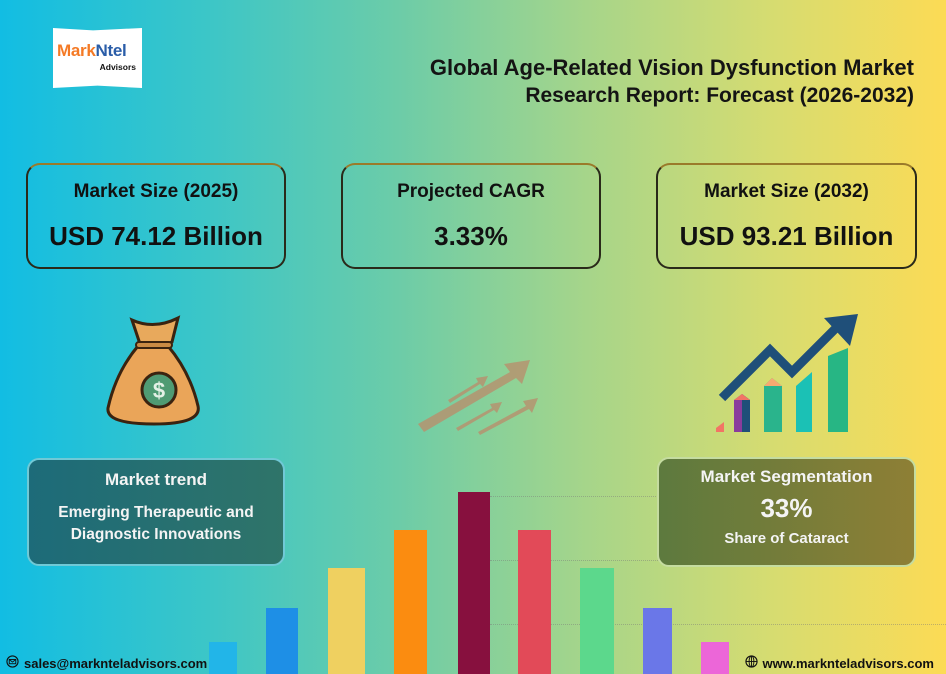 The image size is (946, 674). I want to click on stat-value: 3.33%, so click(471, 236).